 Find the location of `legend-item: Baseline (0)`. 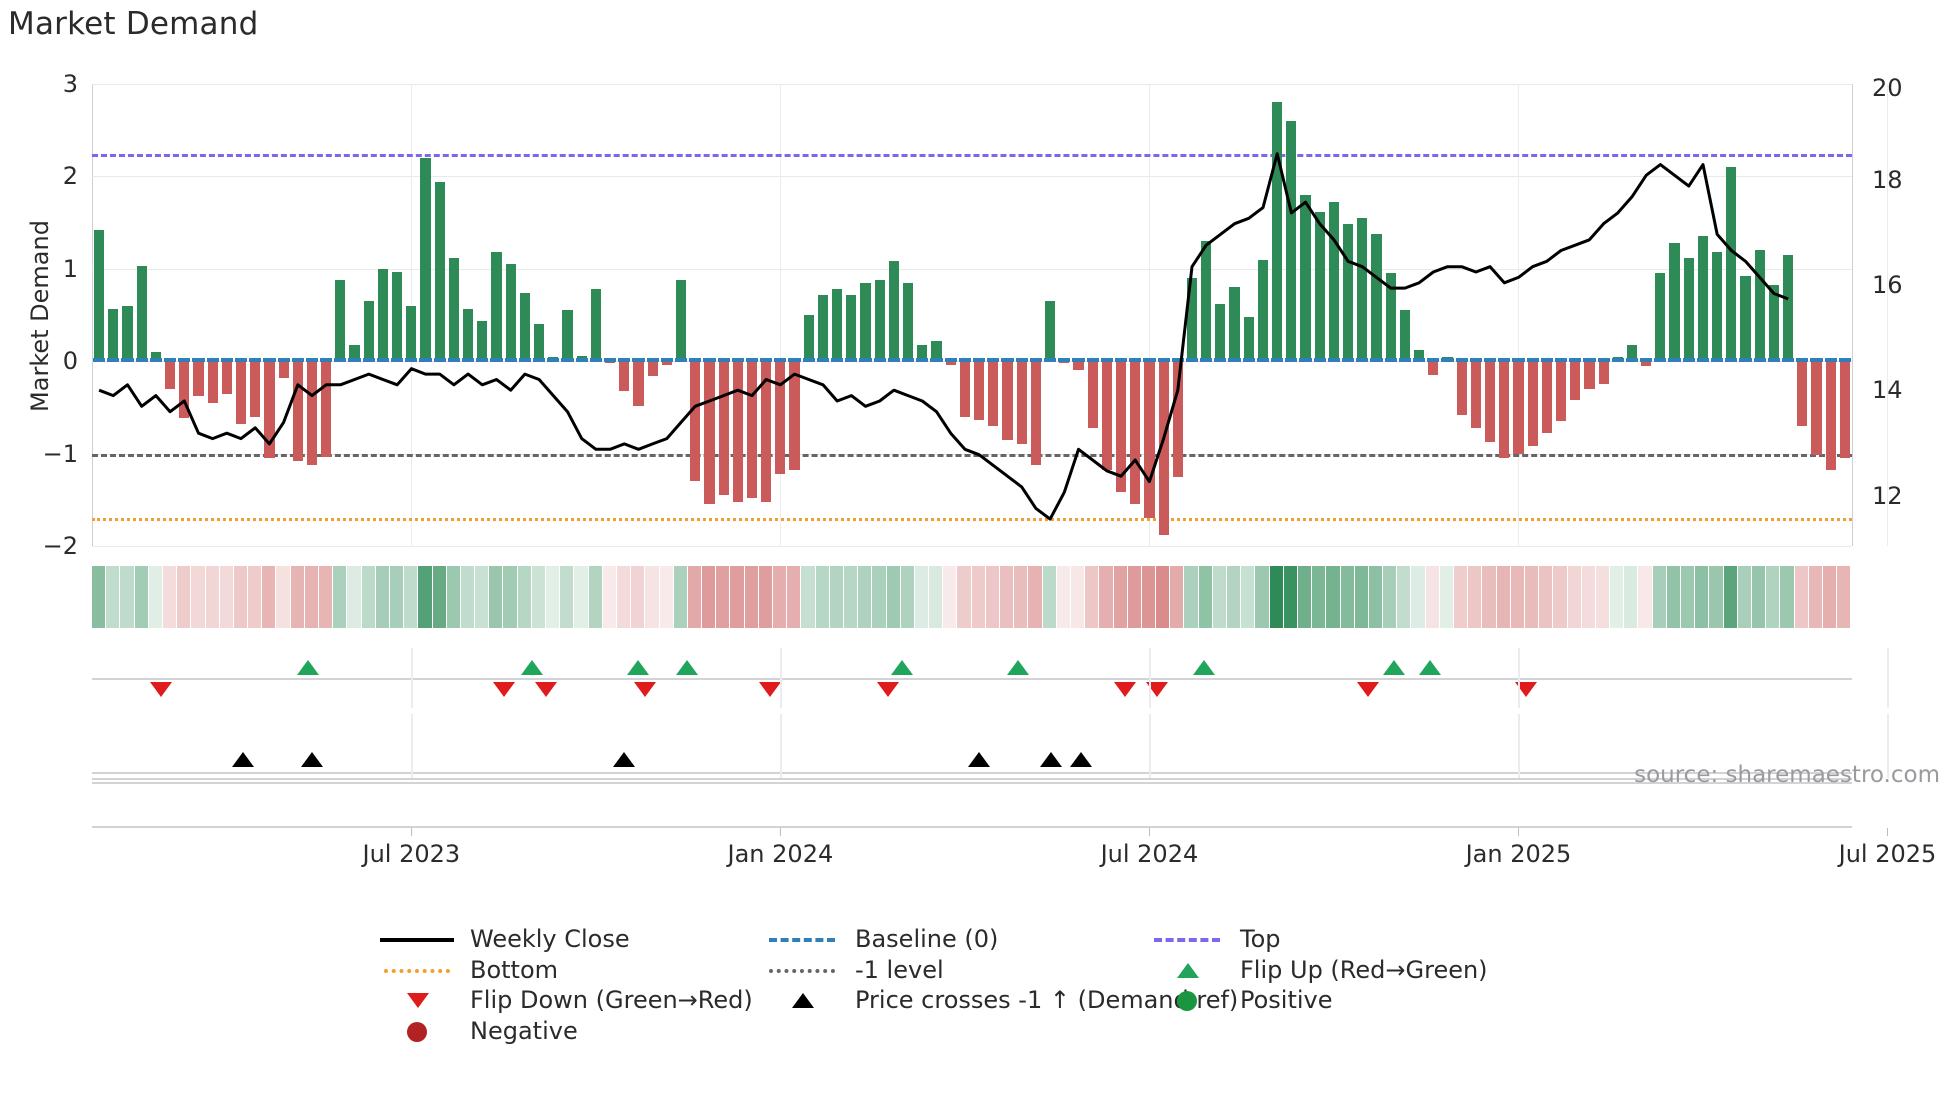

legend-item: Baseline (0) is located at coordinates (881, 939).